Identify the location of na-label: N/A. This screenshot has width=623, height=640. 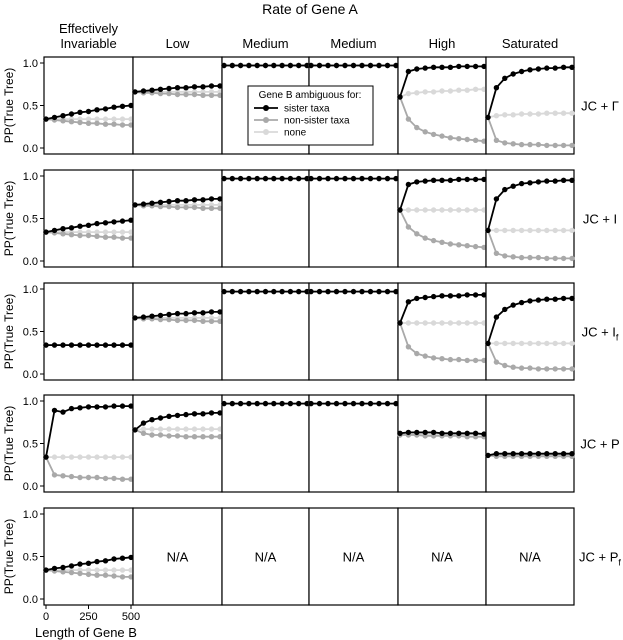
(266, 557).